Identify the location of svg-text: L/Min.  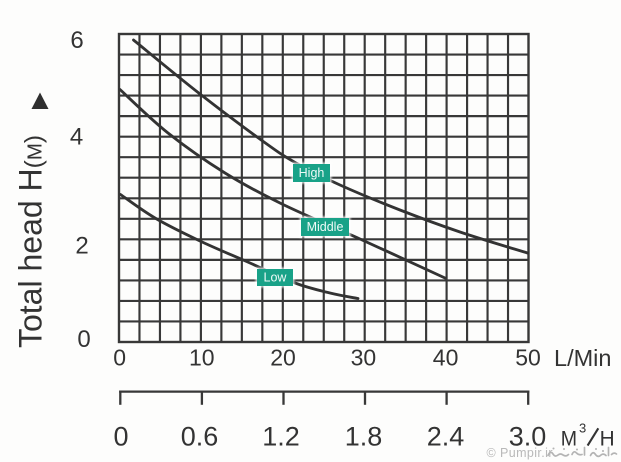
(582, 358).